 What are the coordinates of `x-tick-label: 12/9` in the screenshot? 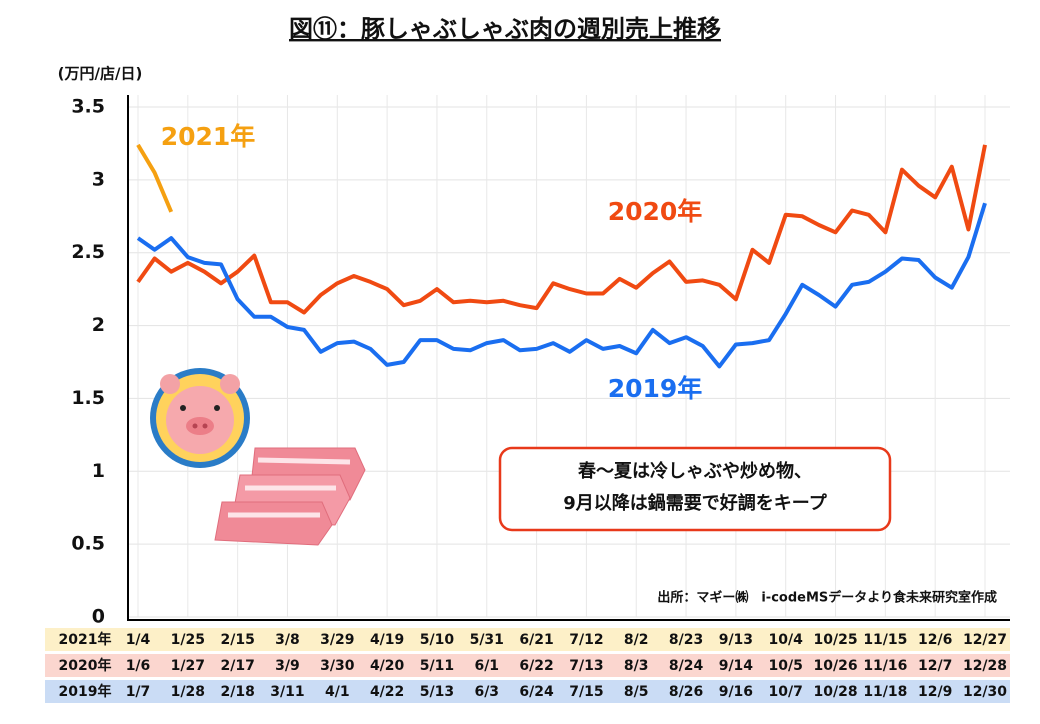 It's located at (935, 692).